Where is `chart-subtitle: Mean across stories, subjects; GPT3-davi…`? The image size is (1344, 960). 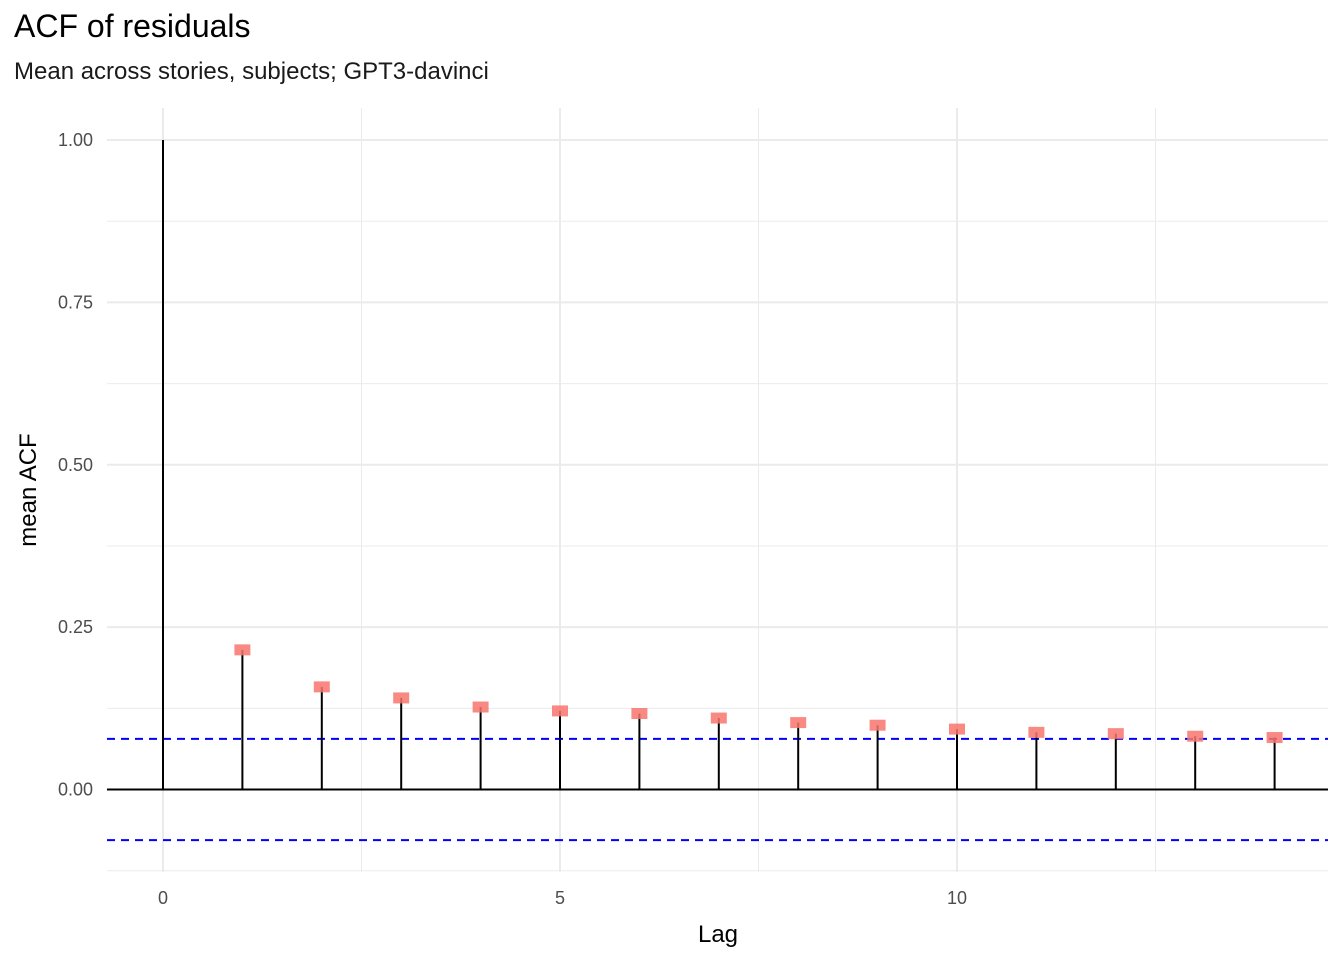 chart-subtitle: Mean across stories, subjects; GPT3-davi… is located at coordinates (251, 71).